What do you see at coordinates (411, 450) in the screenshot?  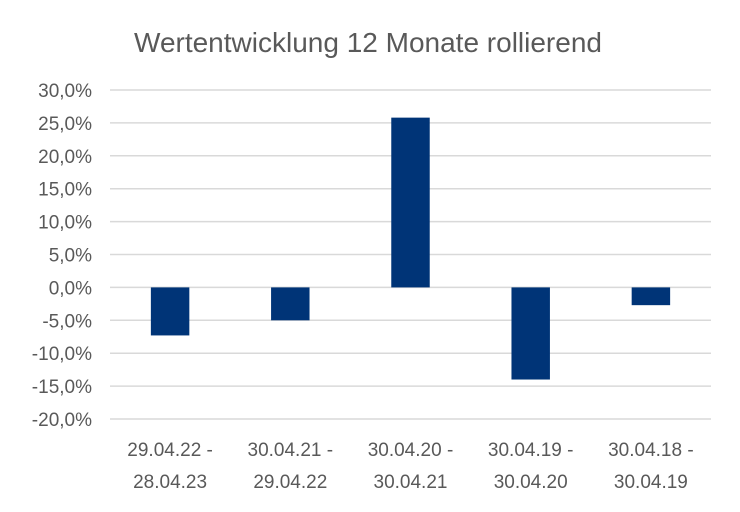 I see `x-category-label: 30.04.20 -` at bounding box center [411, 450].